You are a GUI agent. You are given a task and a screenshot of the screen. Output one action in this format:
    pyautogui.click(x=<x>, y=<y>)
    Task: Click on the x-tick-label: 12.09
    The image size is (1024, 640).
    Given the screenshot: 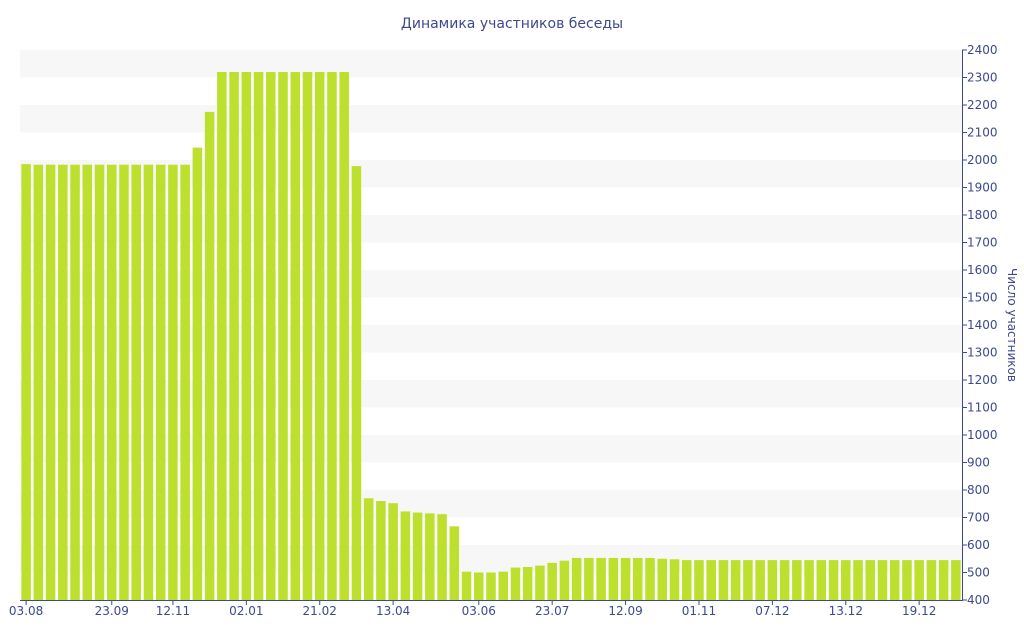 What is the action you would take?
    pyautogui.click(x=625, y=611)
    